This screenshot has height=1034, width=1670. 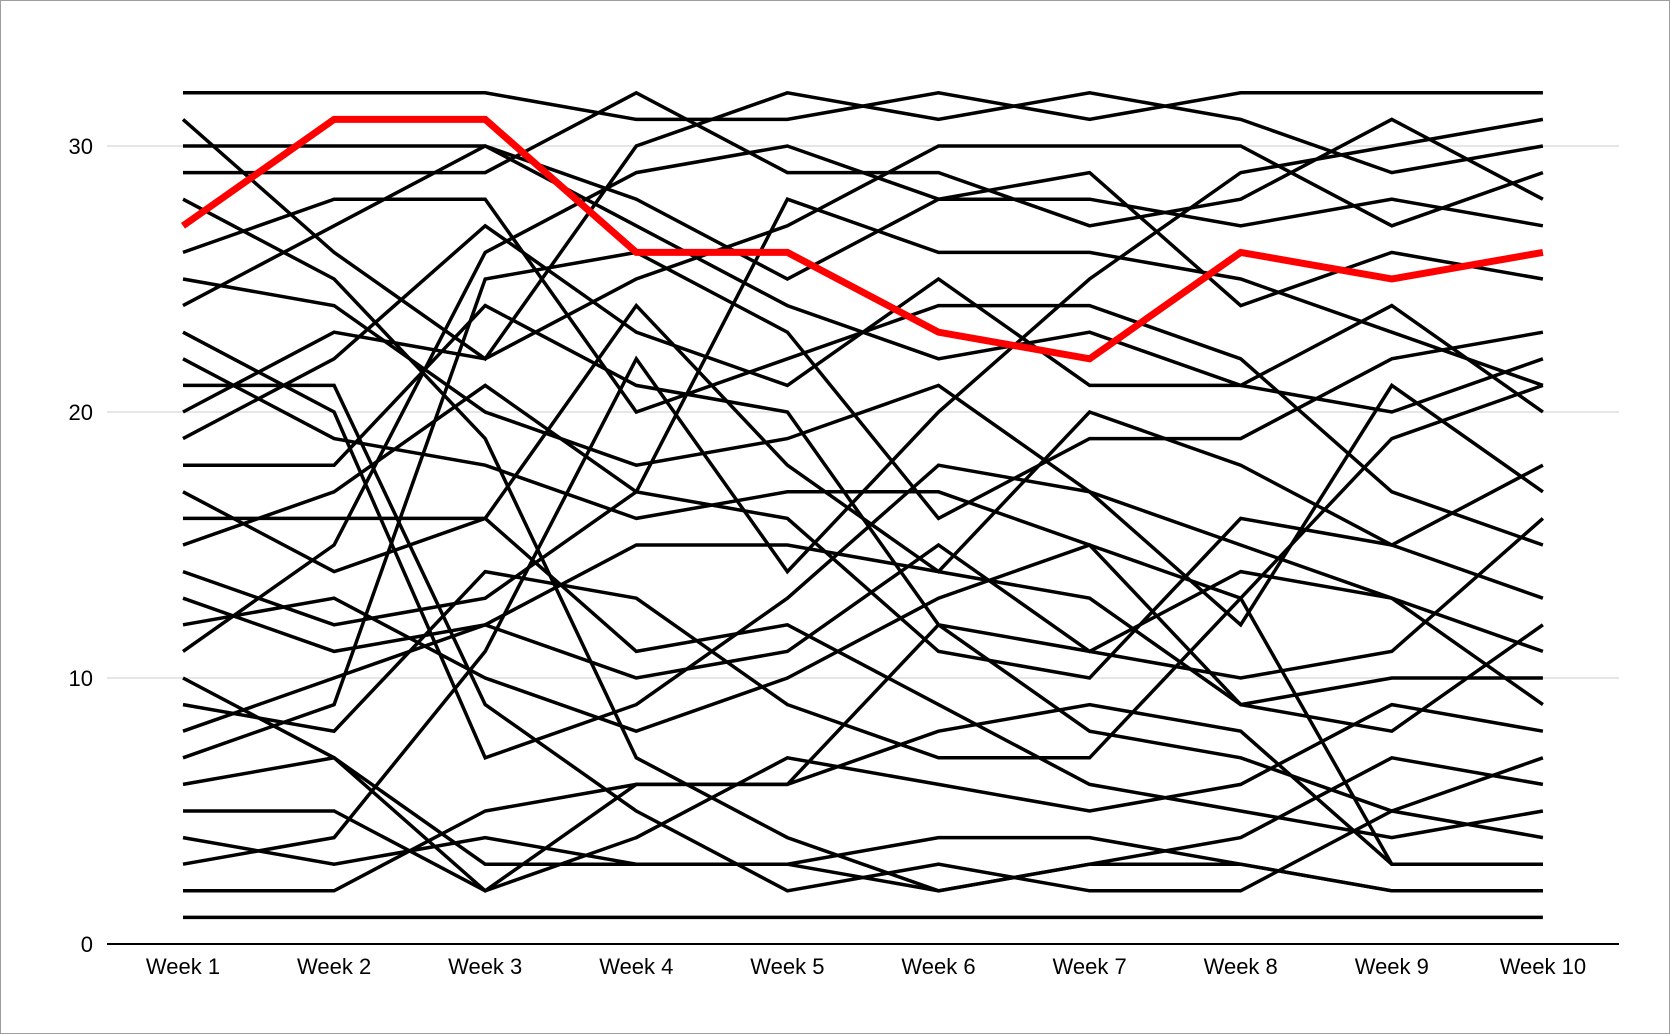 I want to click on x-tick-label: Week 3, so click(x=485, y=966).